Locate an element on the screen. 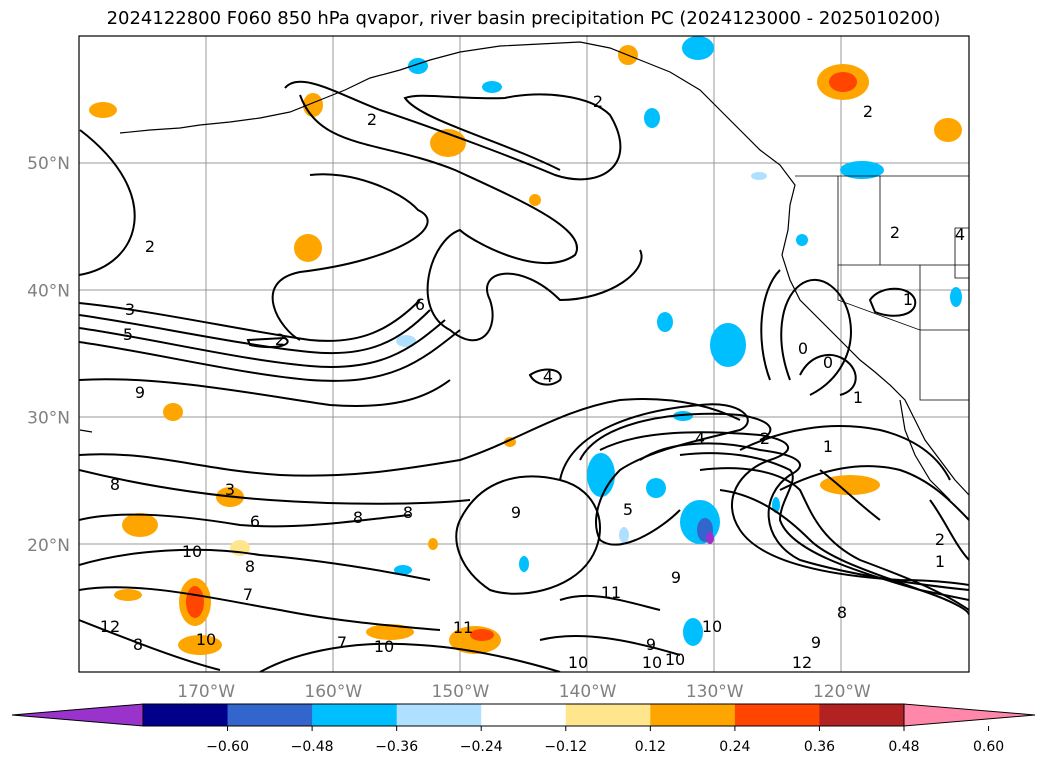 The image size is (1047, 765). longitude-label: 140°W is located at coordinates (588, 692).